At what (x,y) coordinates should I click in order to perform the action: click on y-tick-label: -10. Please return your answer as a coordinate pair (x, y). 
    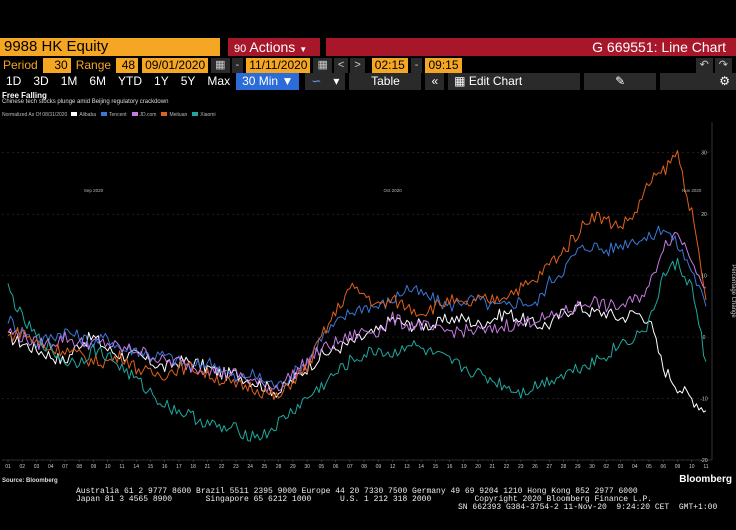
    Looking at the image, I should click on (703, 400).